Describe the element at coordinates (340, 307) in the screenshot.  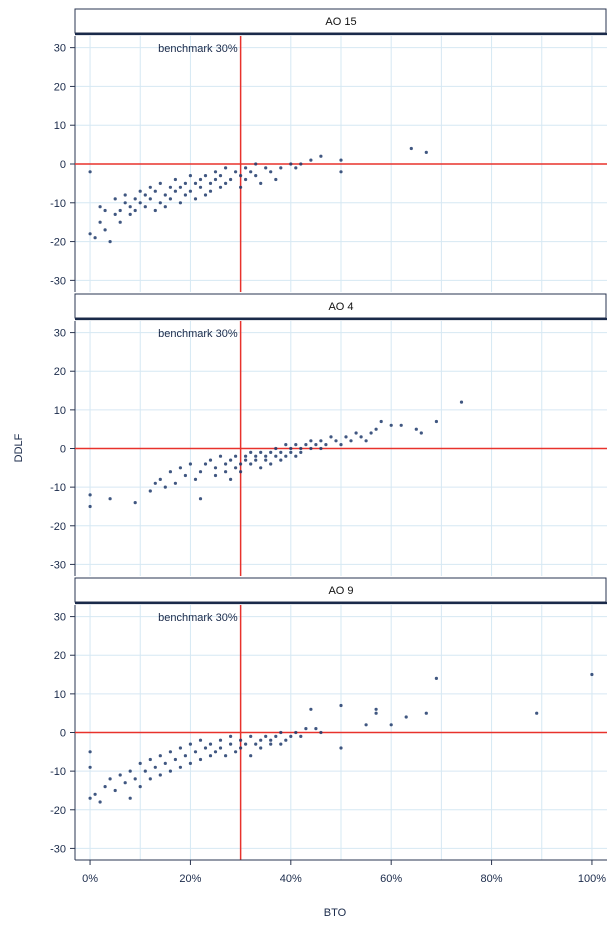
I see `facet-title: AO 4` at that location.